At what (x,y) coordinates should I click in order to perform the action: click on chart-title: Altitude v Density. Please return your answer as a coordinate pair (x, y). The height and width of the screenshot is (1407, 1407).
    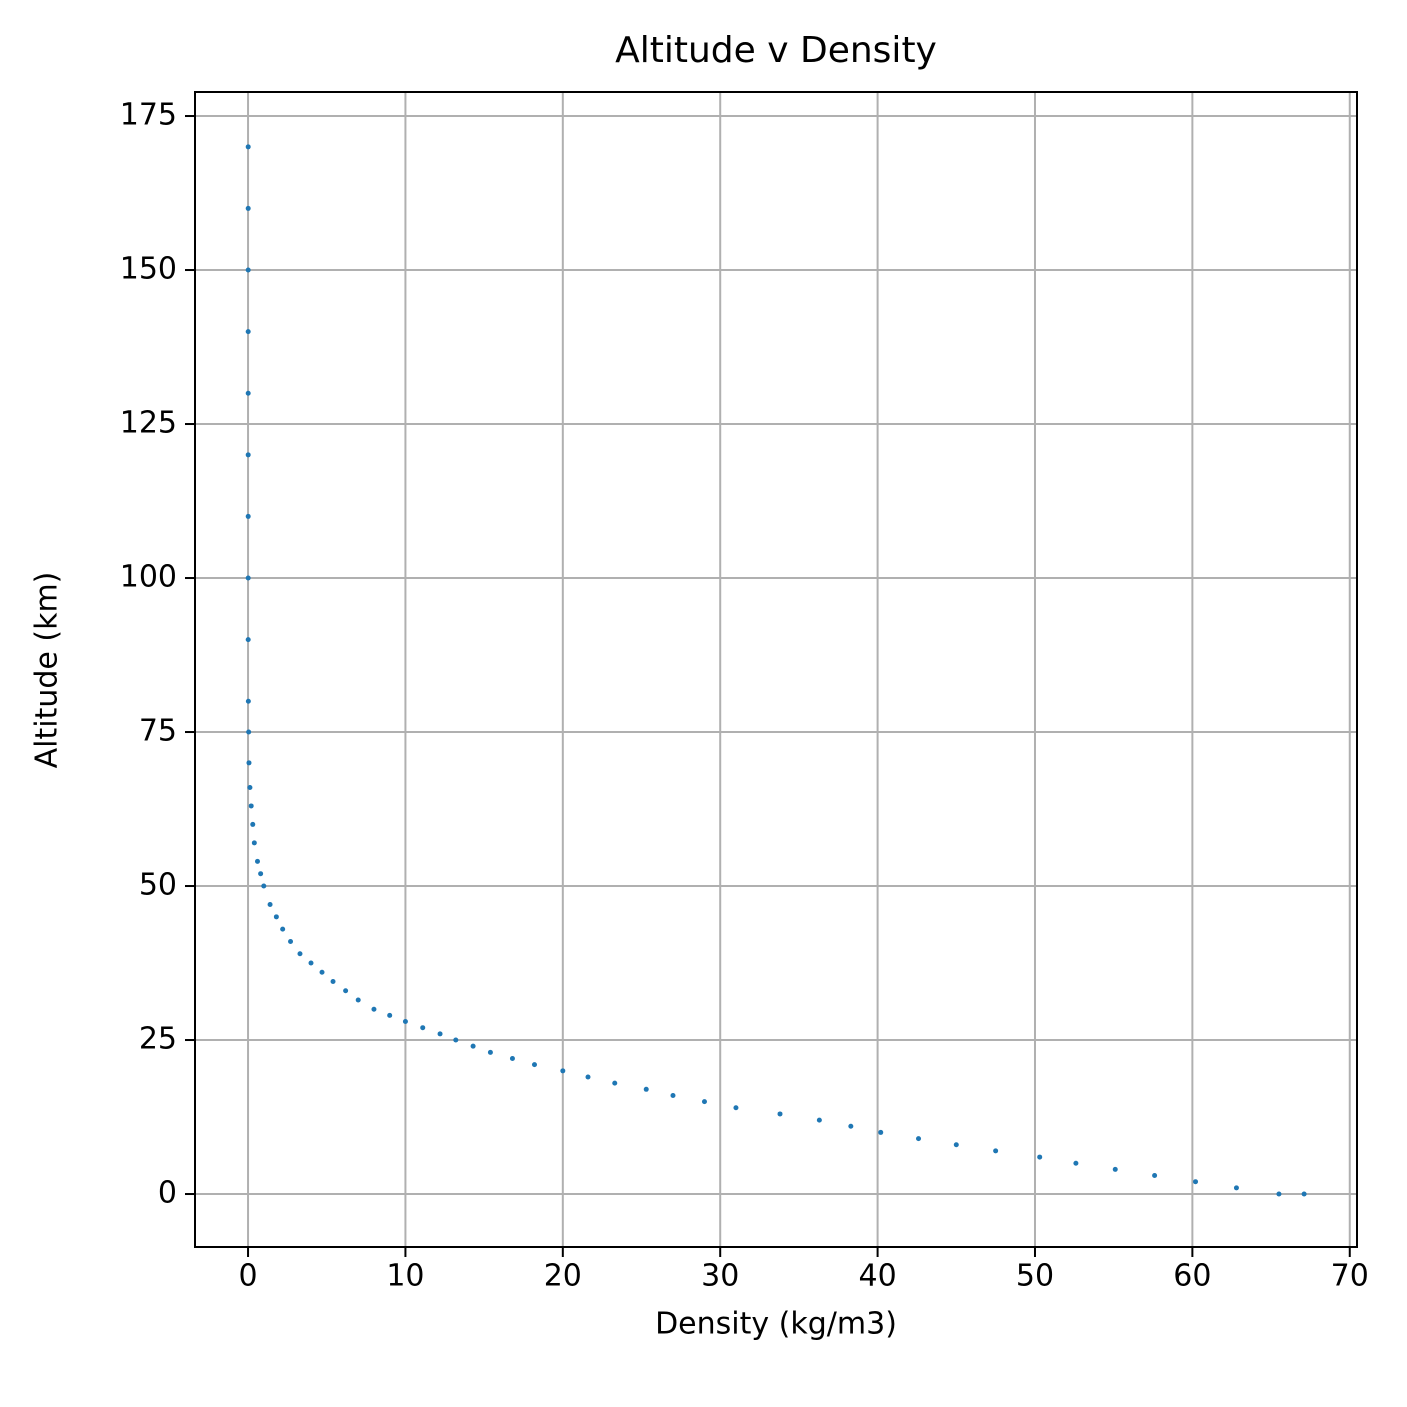
    Looking at the image, I should click on (776, 50).